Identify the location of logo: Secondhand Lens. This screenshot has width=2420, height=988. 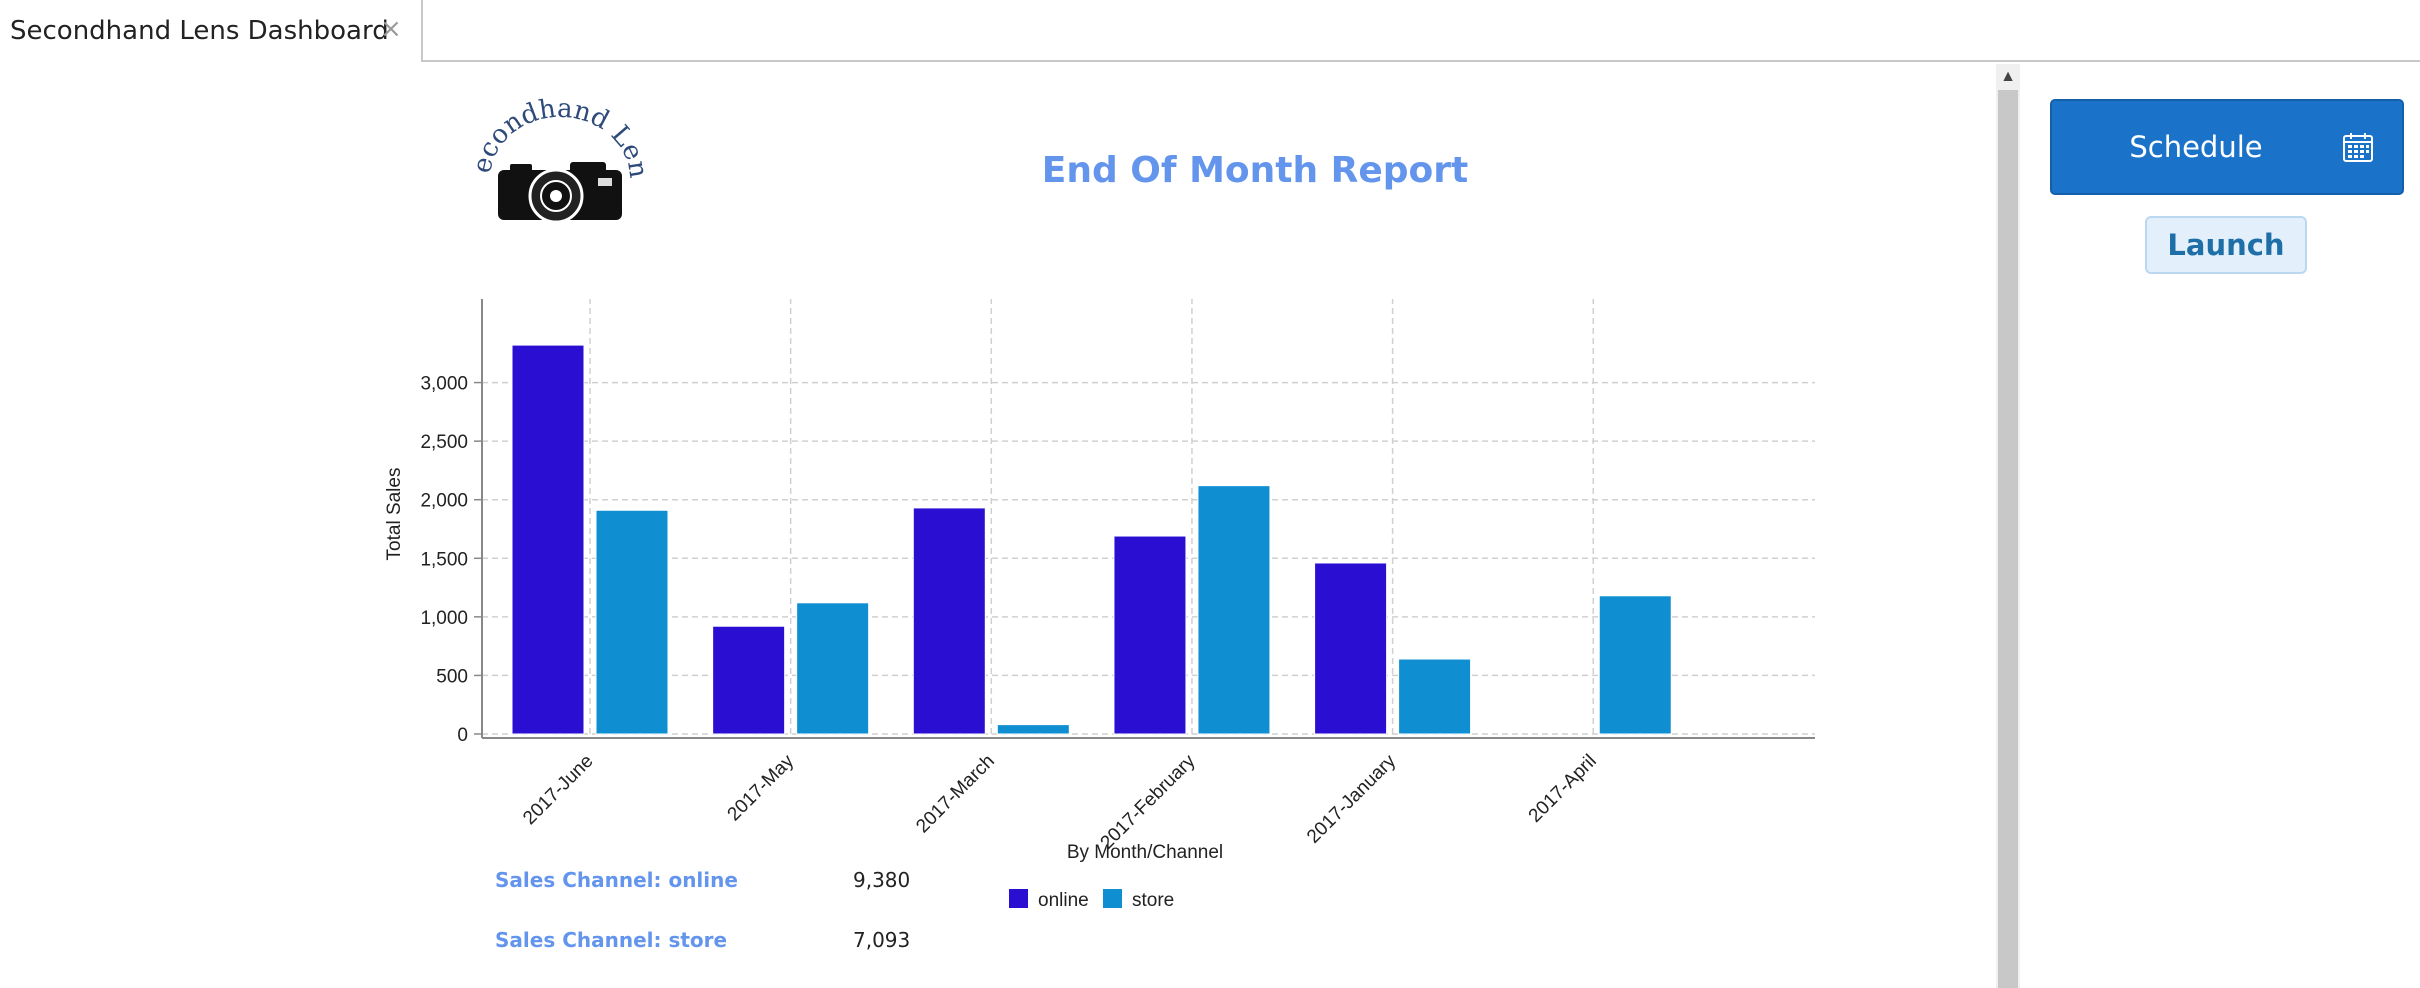
(560, 154).